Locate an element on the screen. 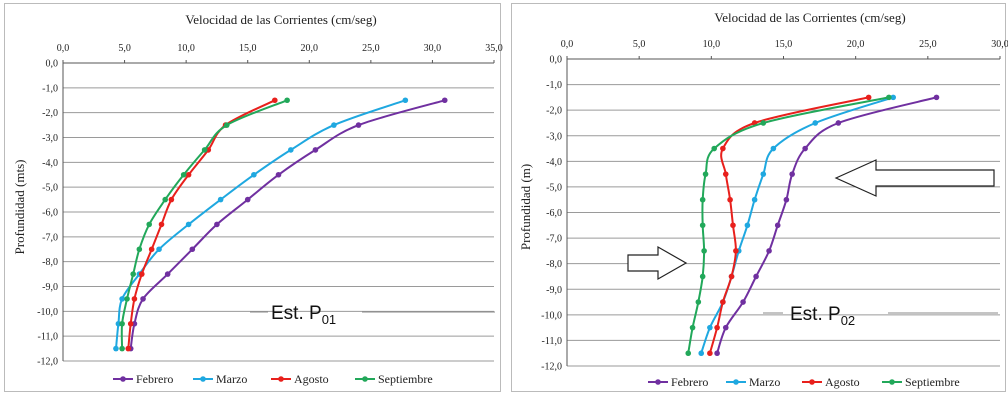 The image size is (1008, 395). x-tick-label: 30,0 is located at coordinates (433, 48).